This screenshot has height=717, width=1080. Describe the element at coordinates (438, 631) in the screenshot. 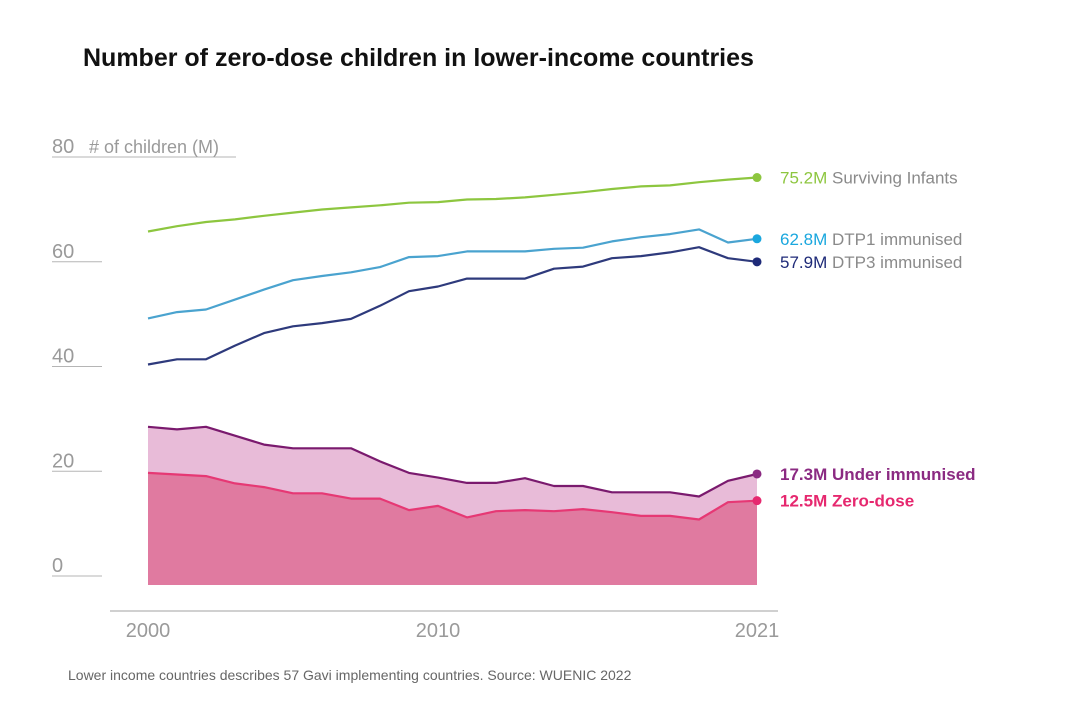

I see `x-tick-label-2010: 2010` at that location.